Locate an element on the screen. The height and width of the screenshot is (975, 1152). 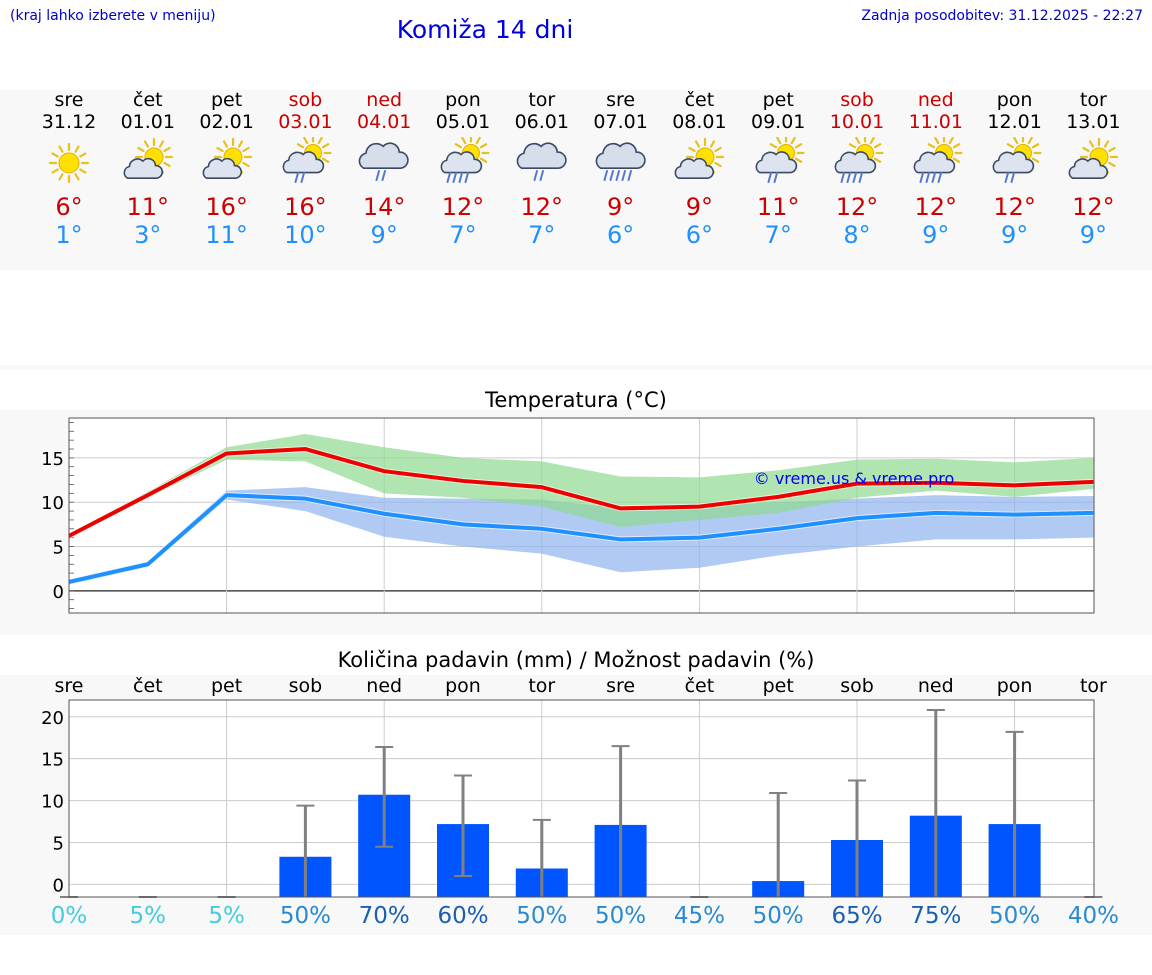
day-date: 11.01 is located at coordinates (935, 122).